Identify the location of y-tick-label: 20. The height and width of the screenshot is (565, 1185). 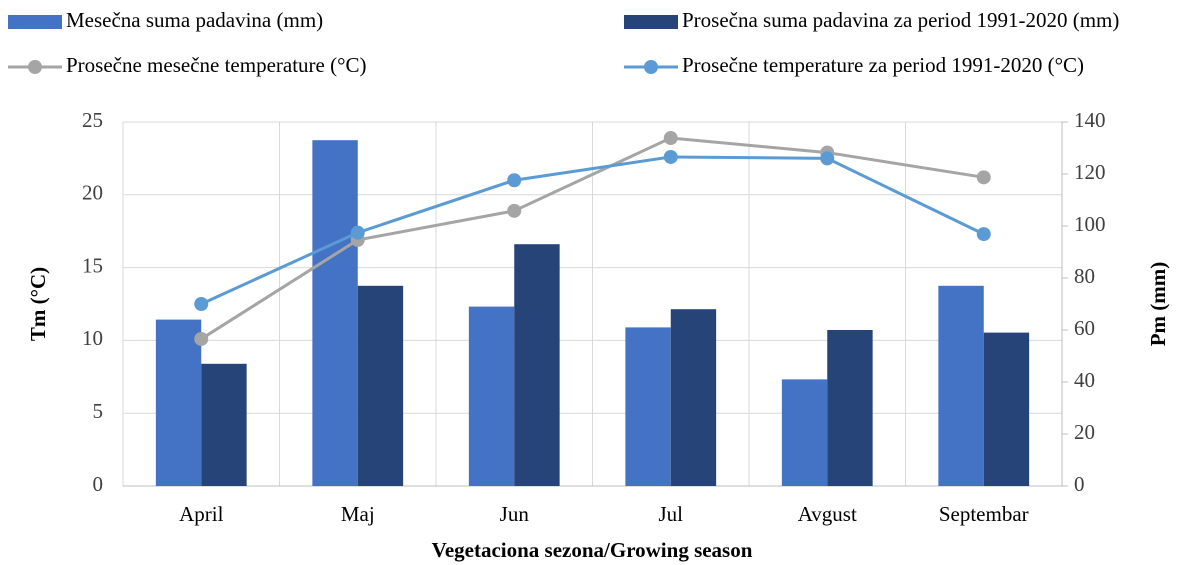
(92, 193).